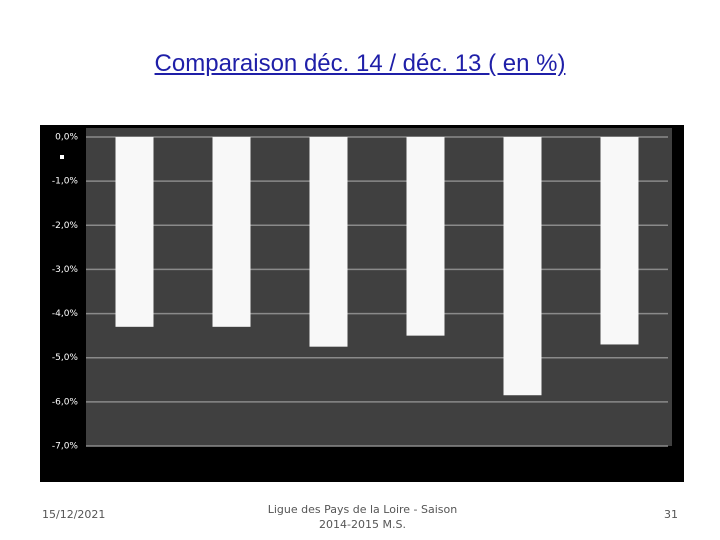 This screenshot has height=540, width=720. I want to click on y-tick-label: -2,0%, so click(65, 226).